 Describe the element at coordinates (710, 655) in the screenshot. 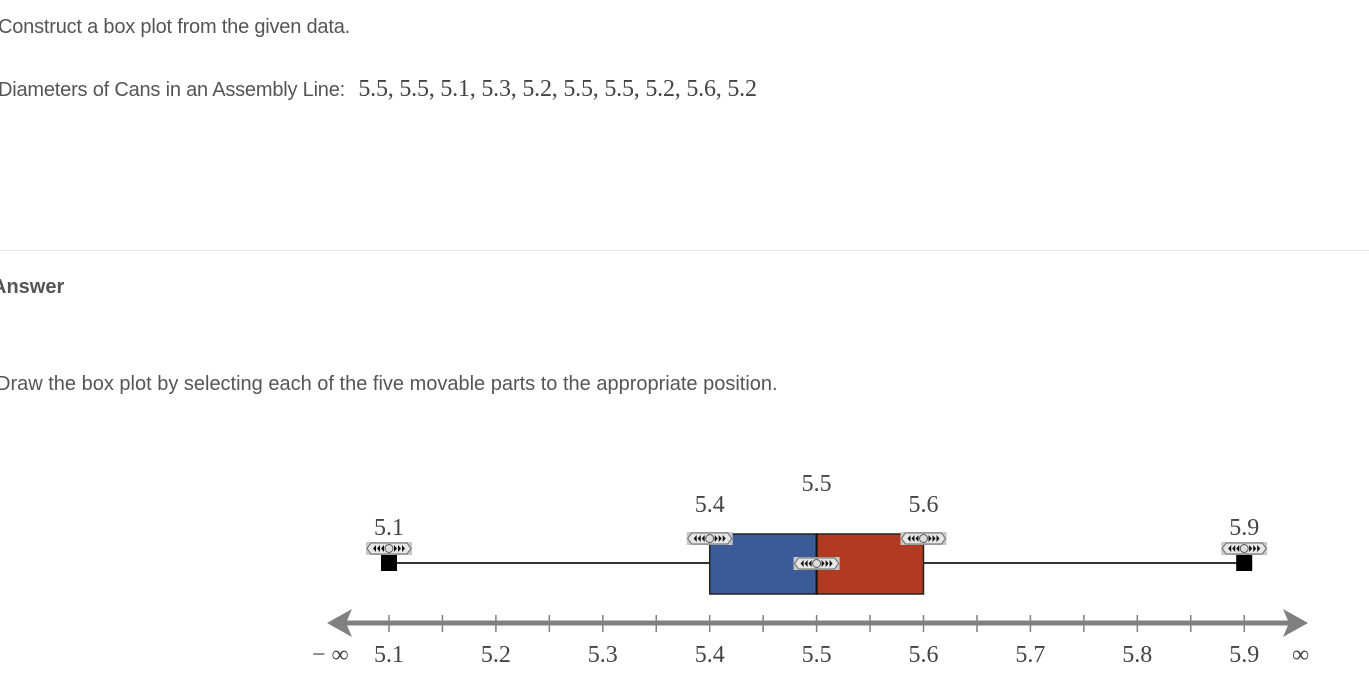

I see `axis-tick-label: 5.4` at that location.